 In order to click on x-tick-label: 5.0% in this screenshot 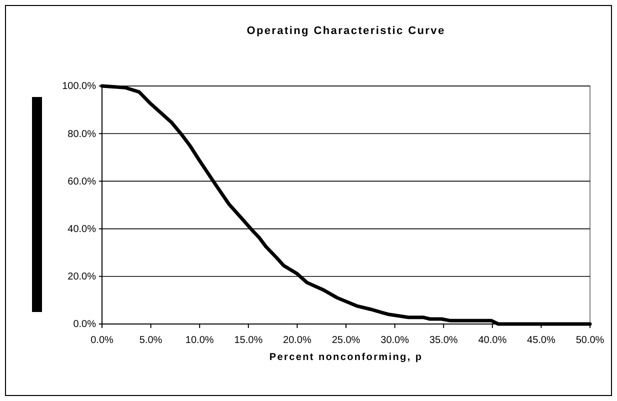, I will do `click(150, 340)`.